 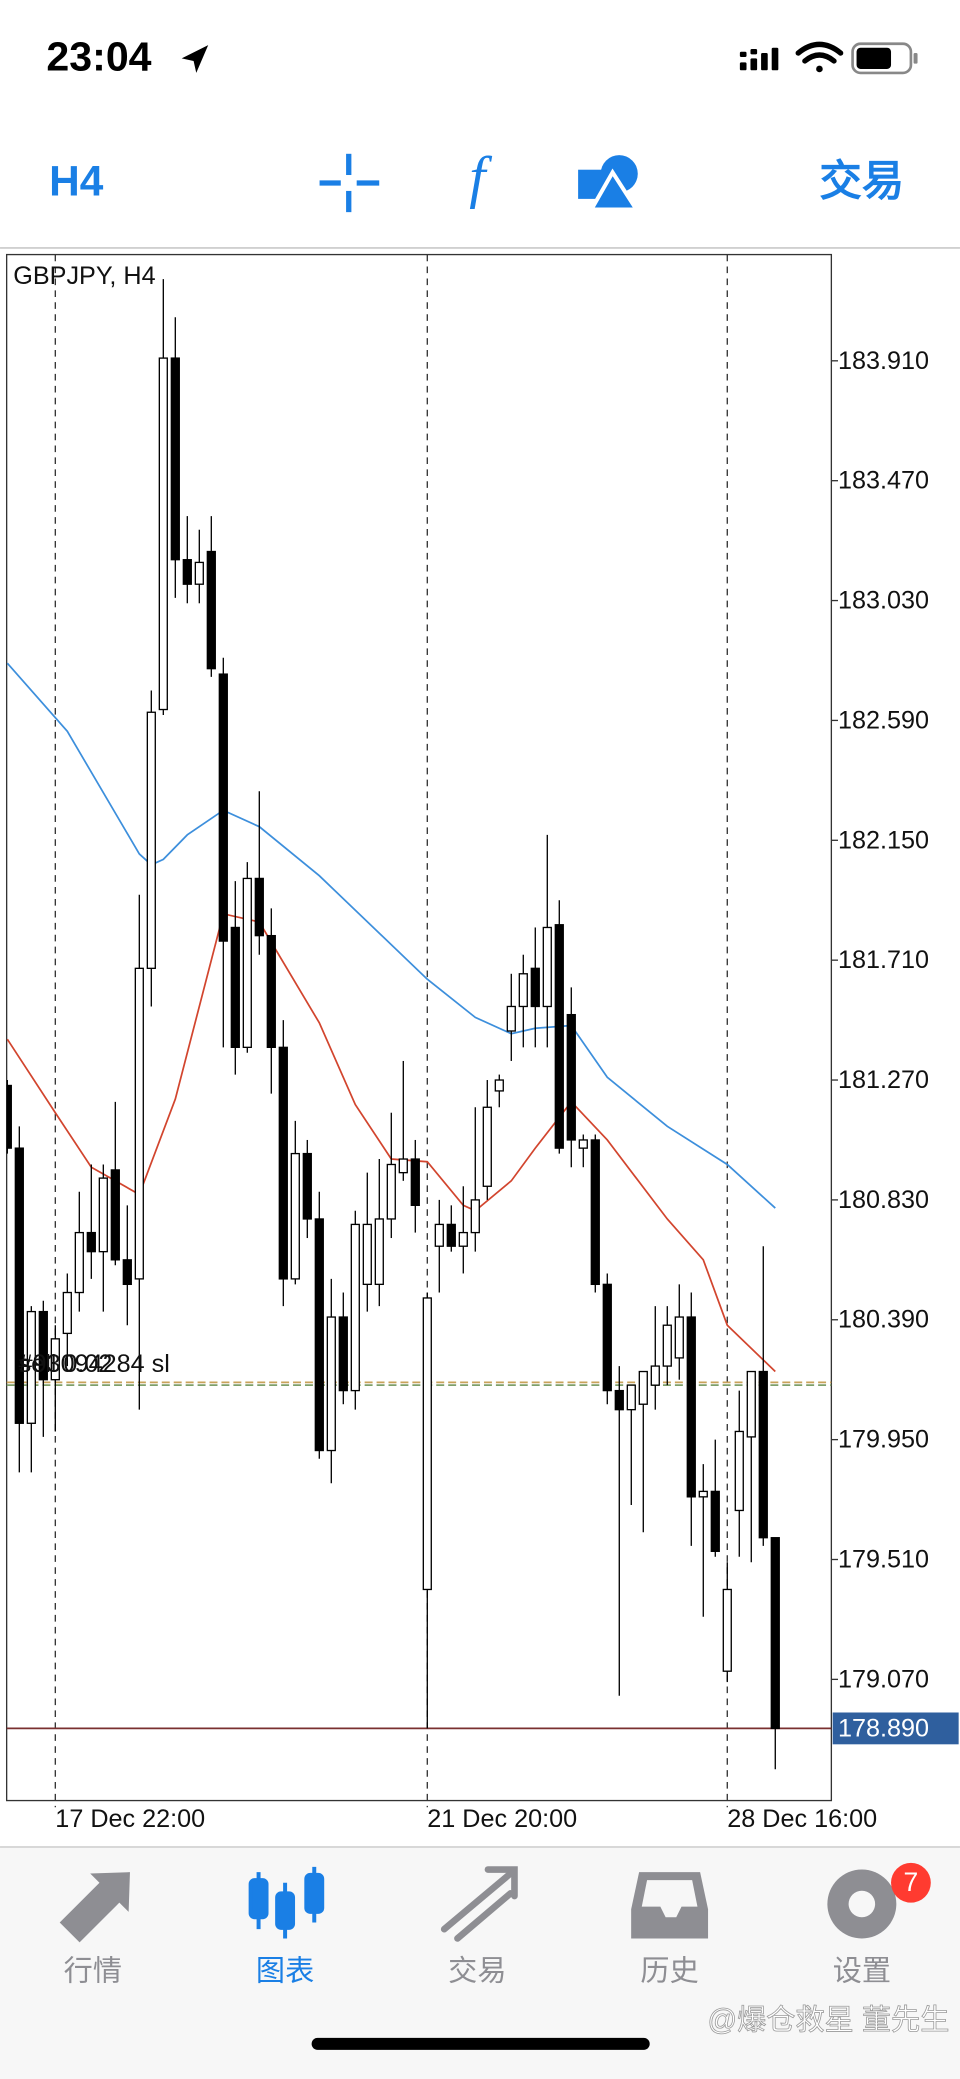 What do you see at coordinates (883, 601) in the screenshot?
I see `y-tick-label: 183.030` at bounding box center [883, 601].